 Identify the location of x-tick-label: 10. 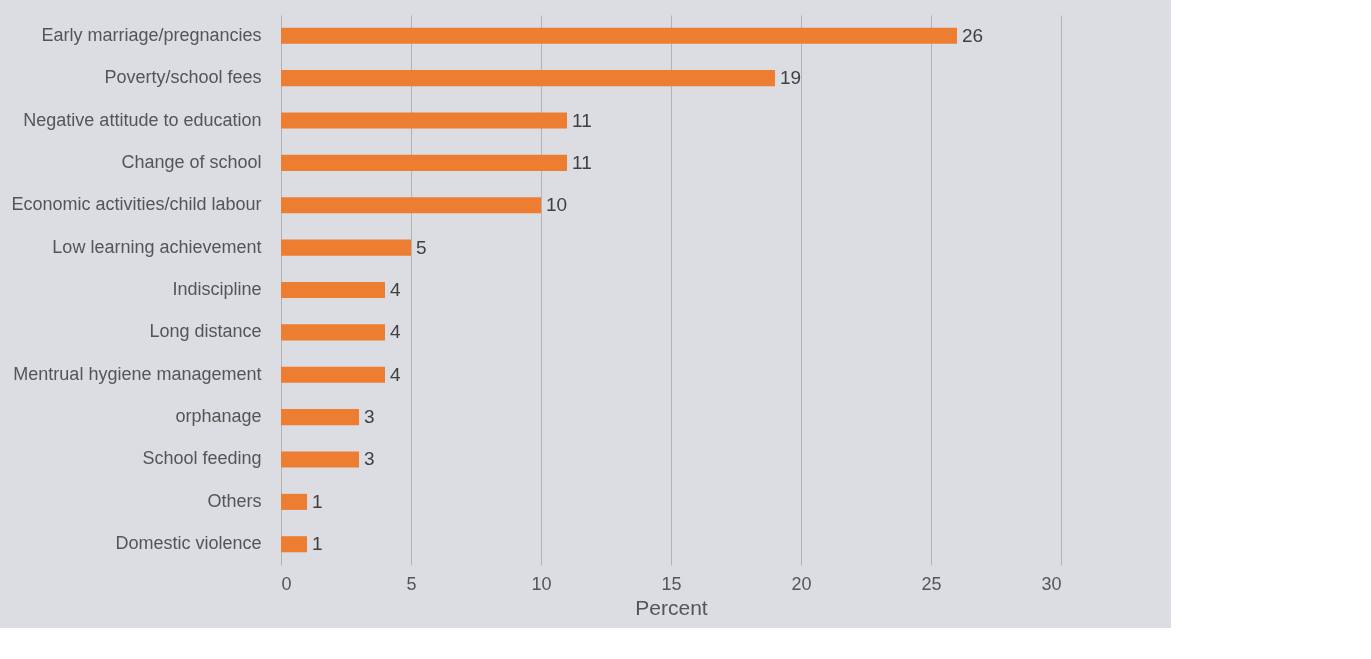
(541, 583).